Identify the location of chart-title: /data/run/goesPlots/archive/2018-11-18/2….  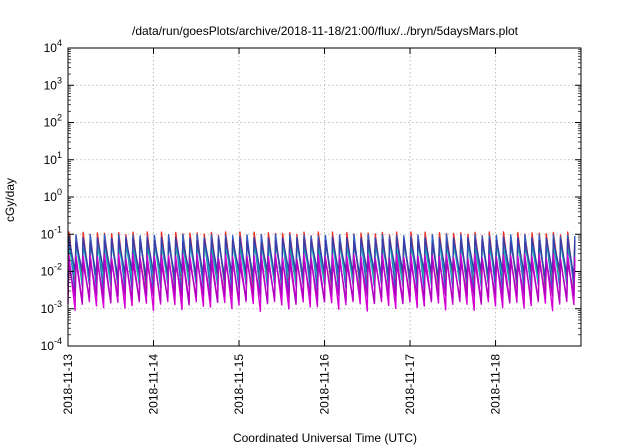
(325, 31).